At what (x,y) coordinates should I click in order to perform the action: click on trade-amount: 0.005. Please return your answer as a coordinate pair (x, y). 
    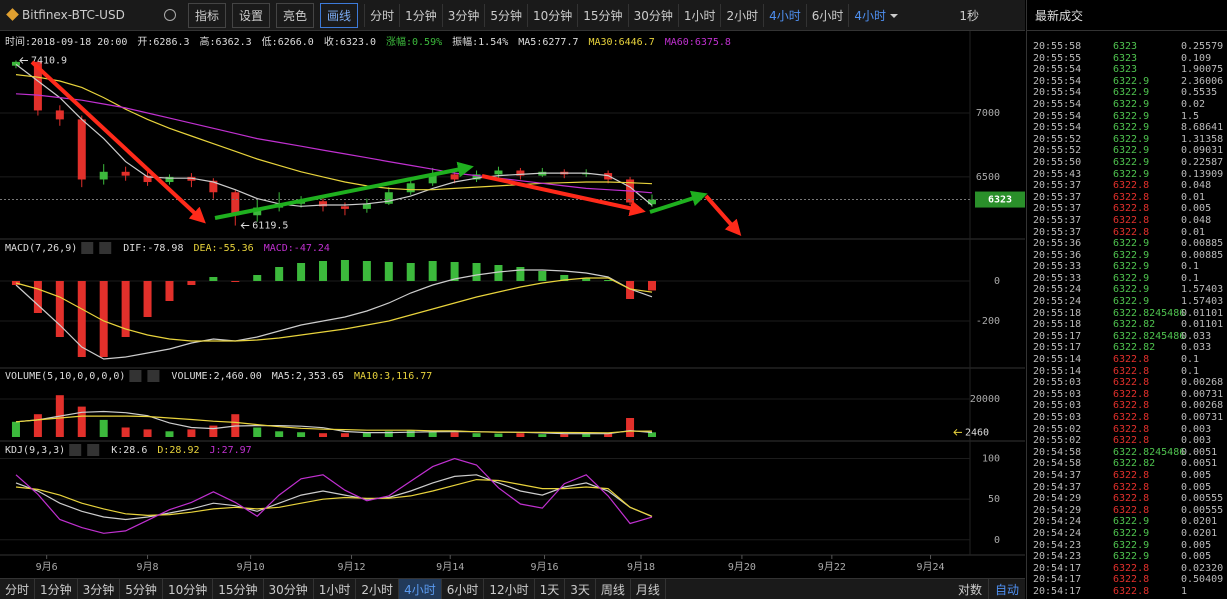
    Looking at the image, I should click on (1196, 475).